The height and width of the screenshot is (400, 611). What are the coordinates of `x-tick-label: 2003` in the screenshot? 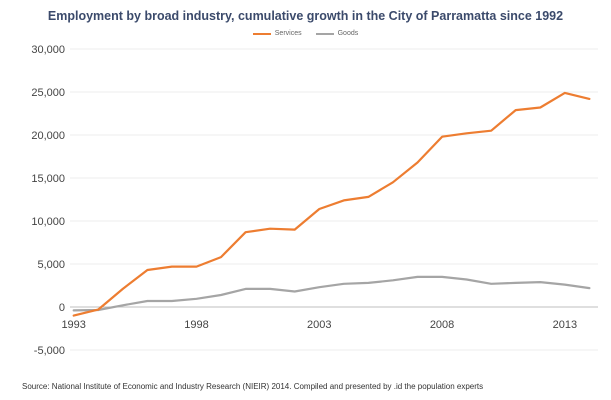 It's located at (319, 325).